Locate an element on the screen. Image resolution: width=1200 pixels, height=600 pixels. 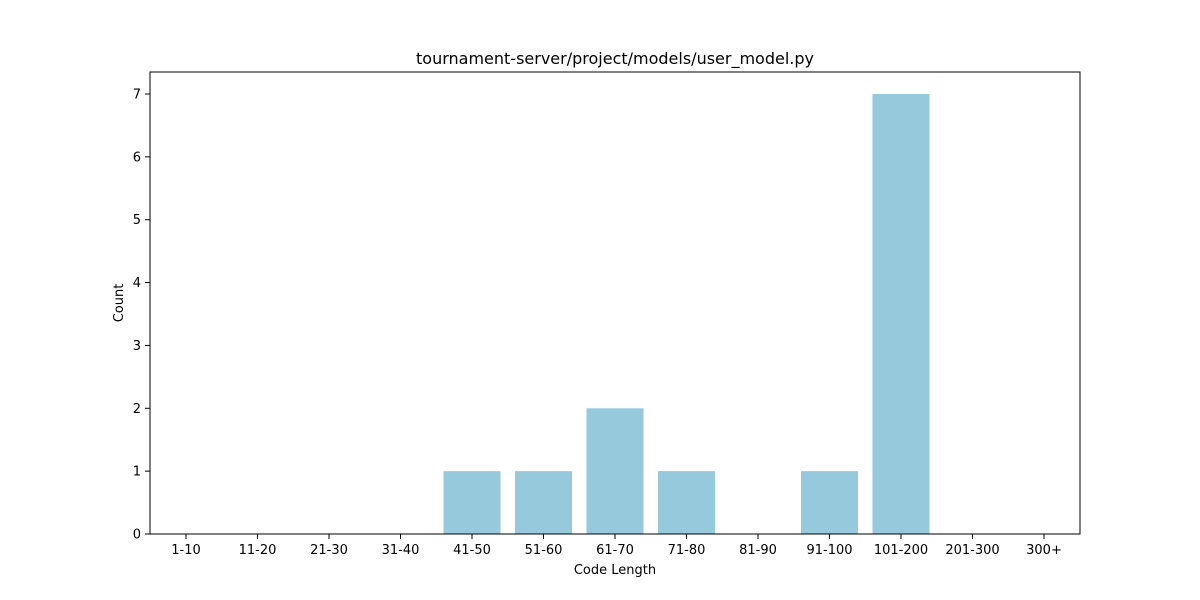
x-tick-label: 201-300 is located at coordinates (972, 550).